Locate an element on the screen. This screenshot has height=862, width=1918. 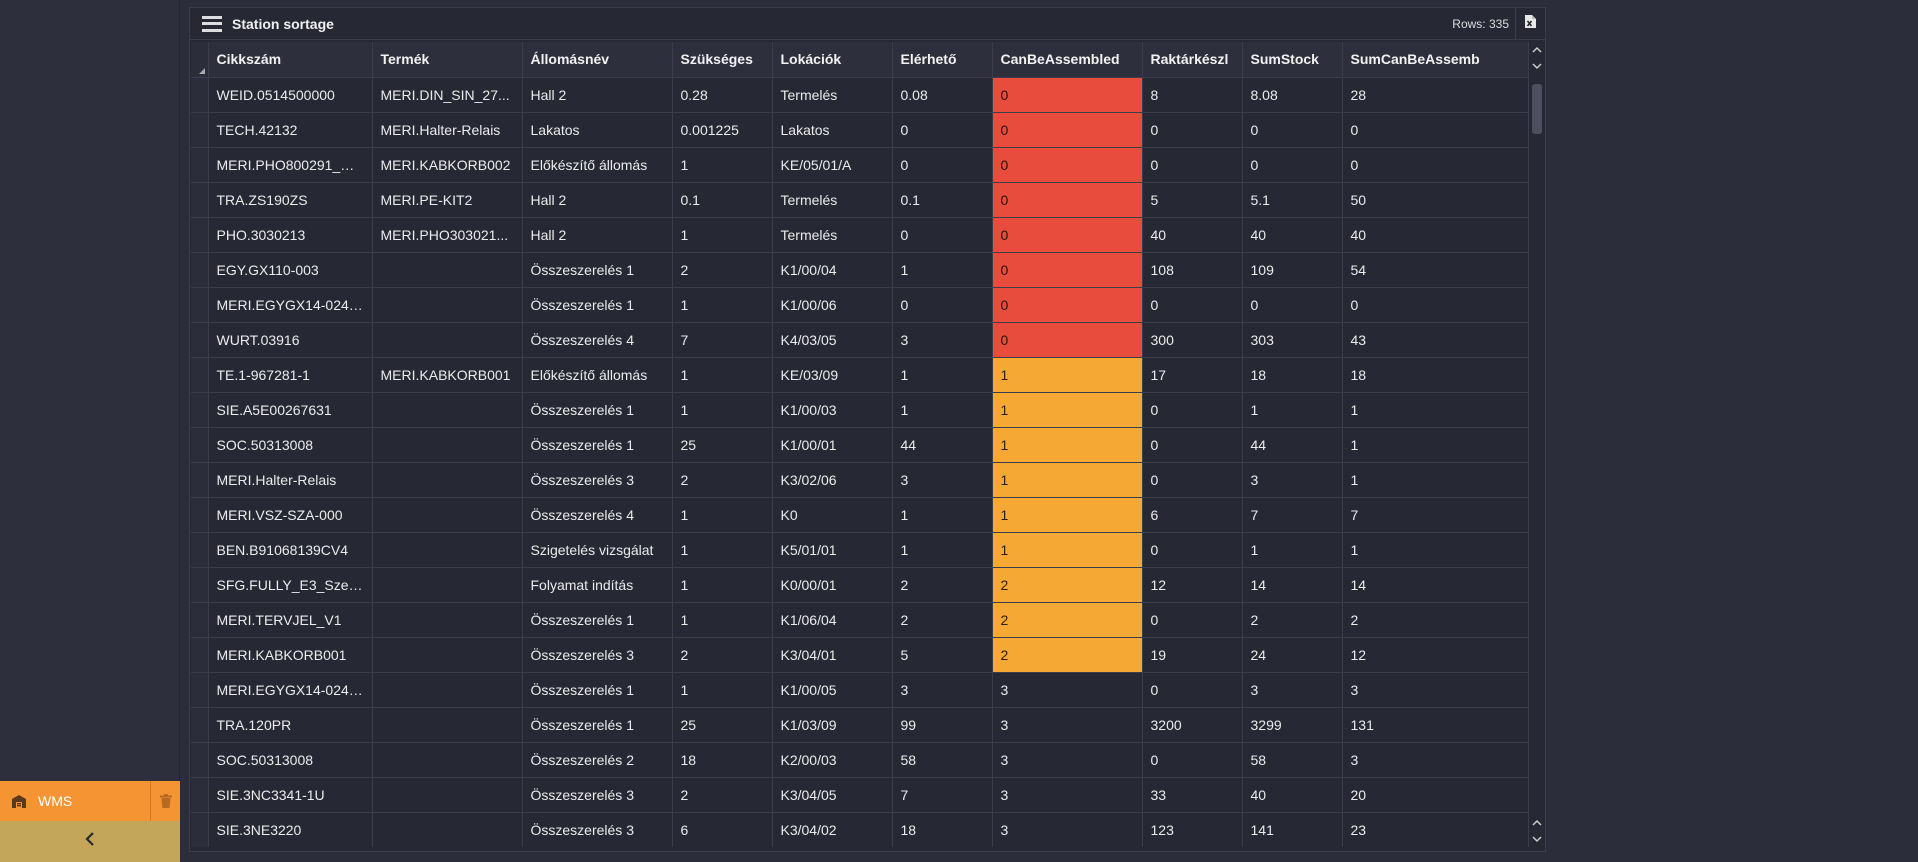
cell-elerheto: 44 is located at coordinates (942, 445).